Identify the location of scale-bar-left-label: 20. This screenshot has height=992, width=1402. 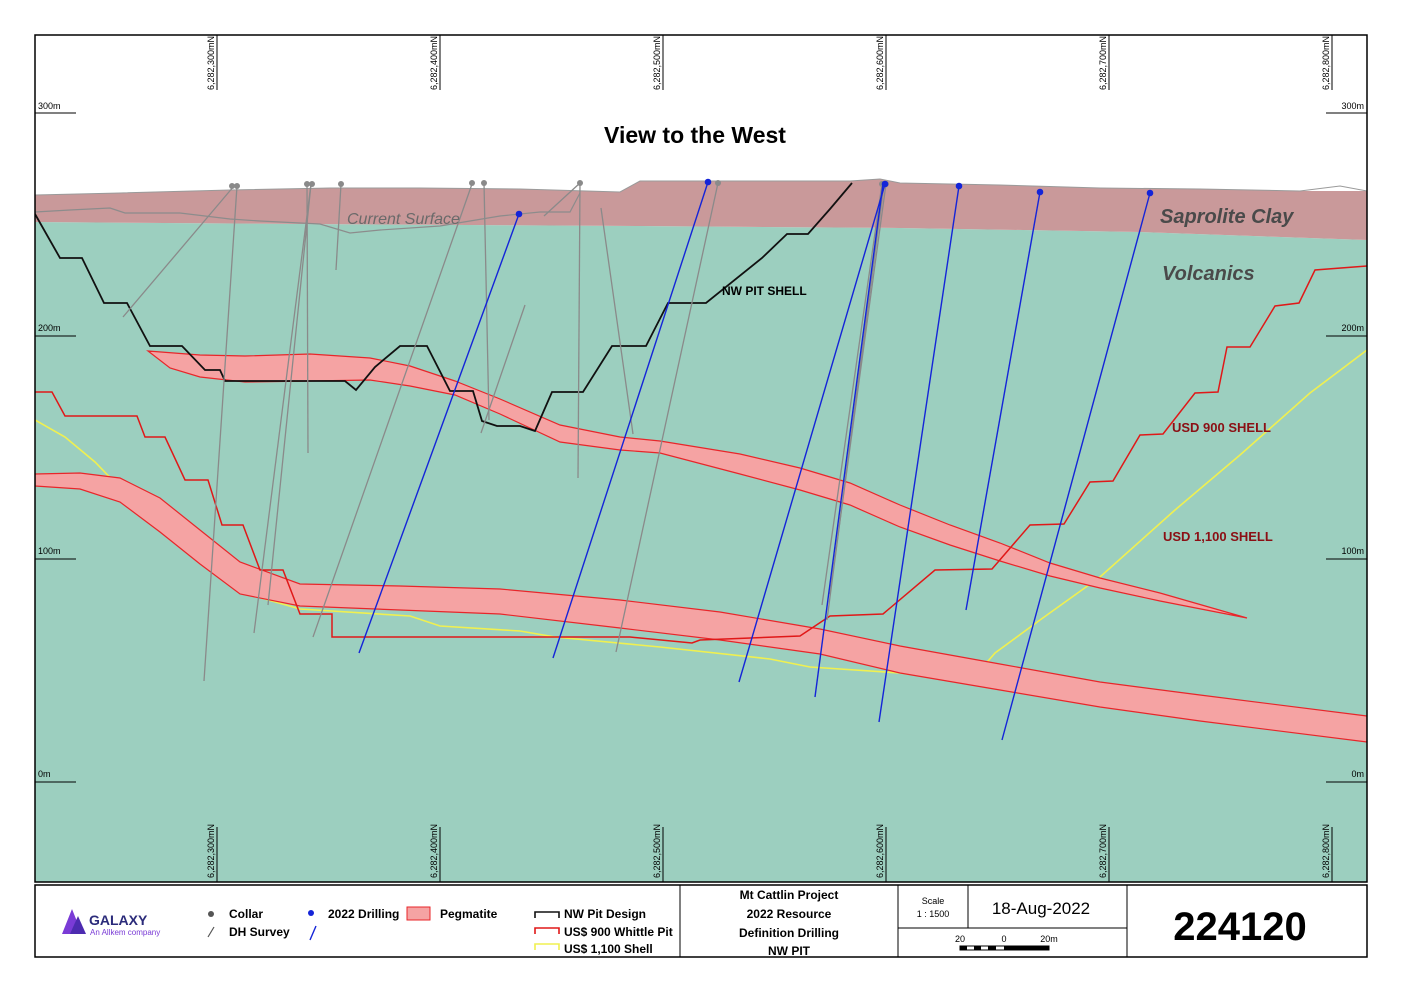
(960, 939).